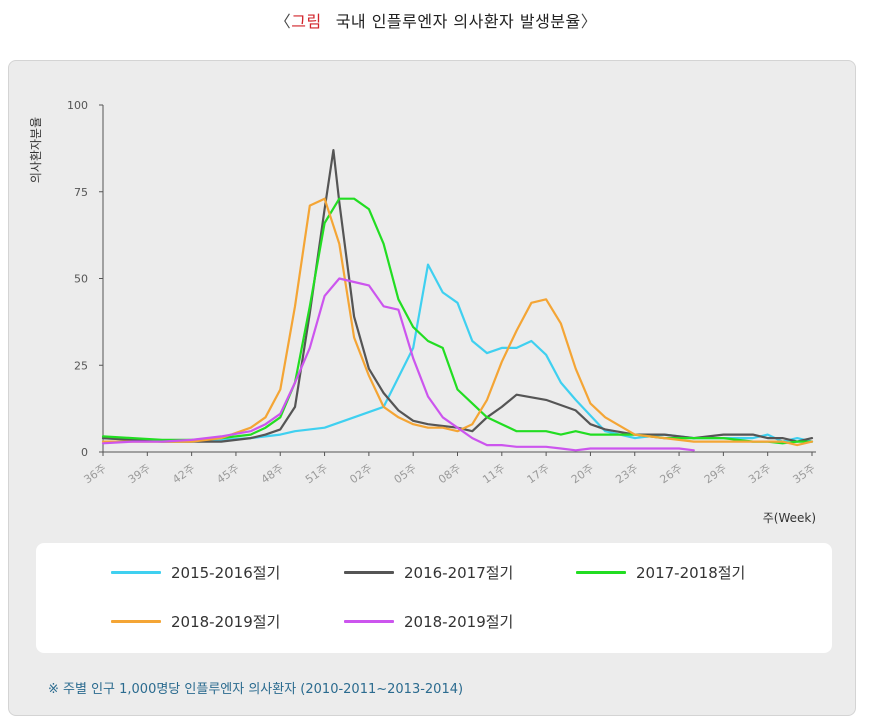 The width and height of the screenshot is (872, 726). I want to click on x-tick-label: 35주, so click(804, 474).